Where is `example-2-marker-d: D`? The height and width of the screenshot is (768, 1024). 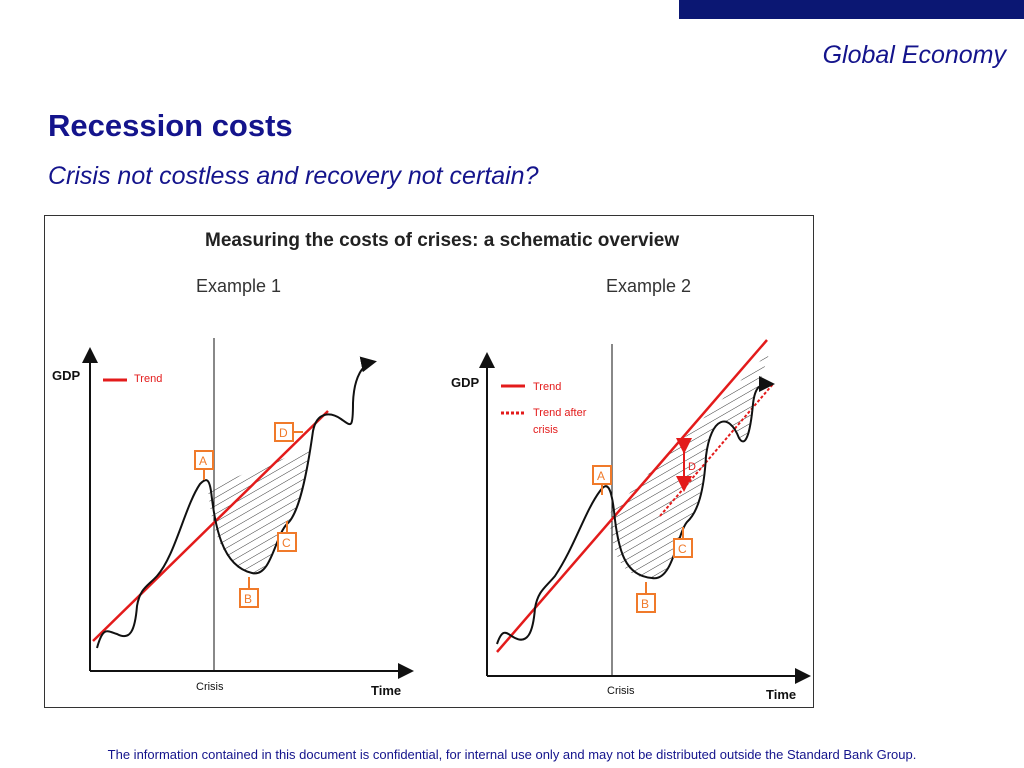
example-2-marker-d: D is located at coordinates (692, 467).